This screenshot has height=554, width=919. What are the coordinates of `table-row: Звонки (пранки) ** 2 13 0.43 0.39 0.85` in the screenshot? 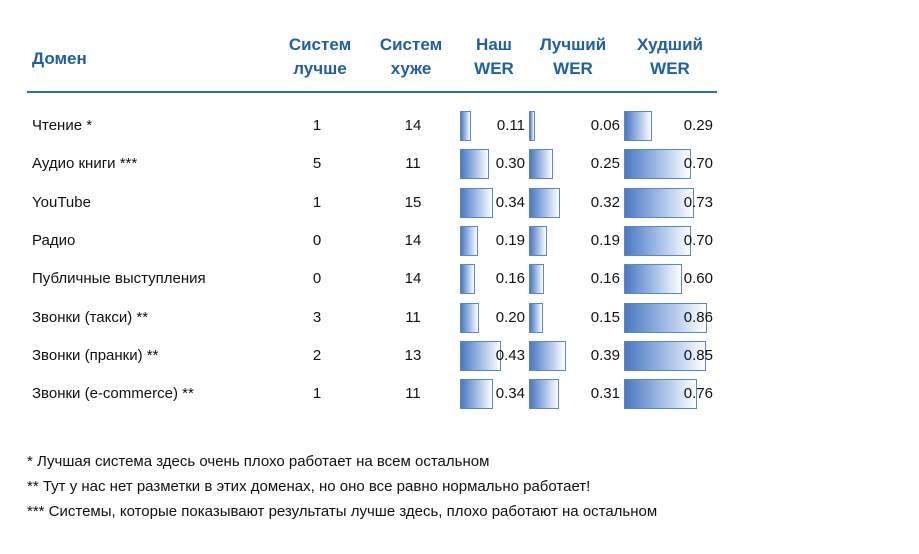 It's located at (459, 356).